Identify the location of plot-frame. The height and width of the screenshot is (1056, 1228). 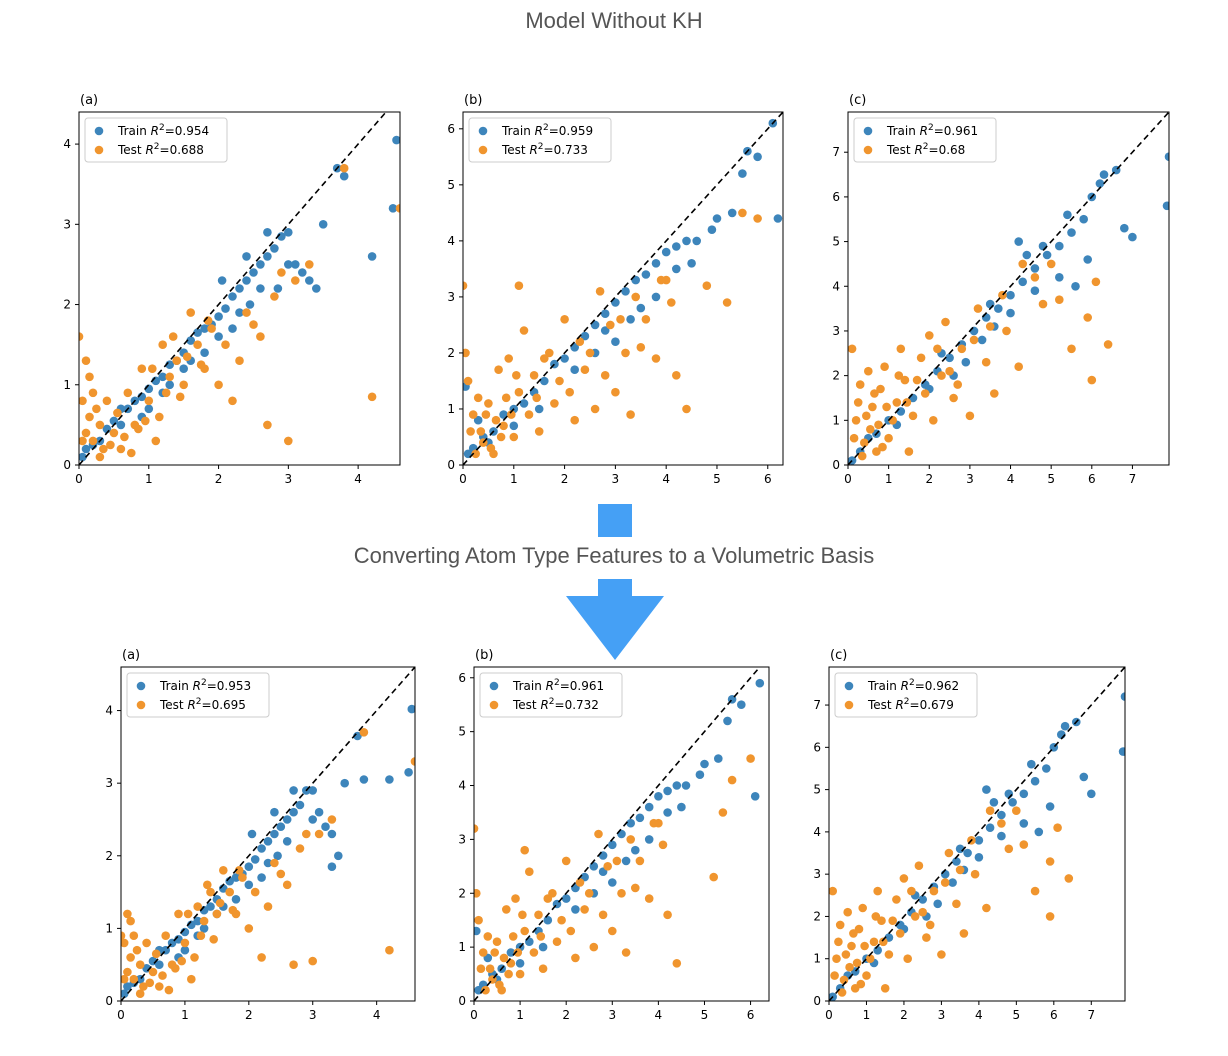
(977, 834).